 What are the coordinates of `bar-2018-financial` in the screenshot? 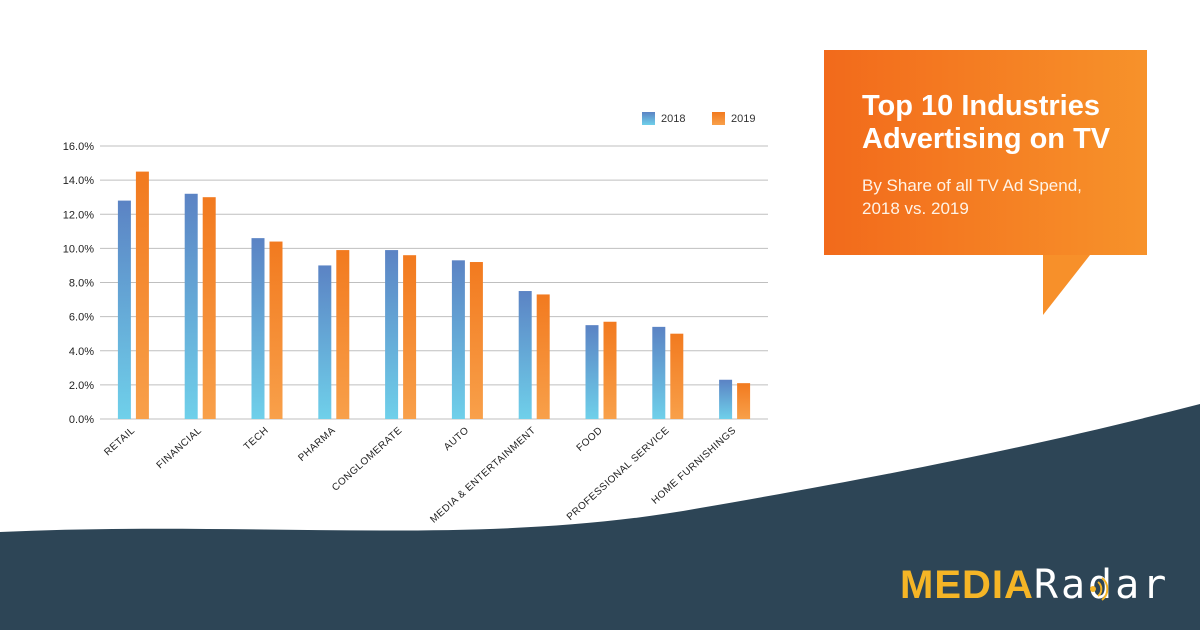 It's located at (191, 306).